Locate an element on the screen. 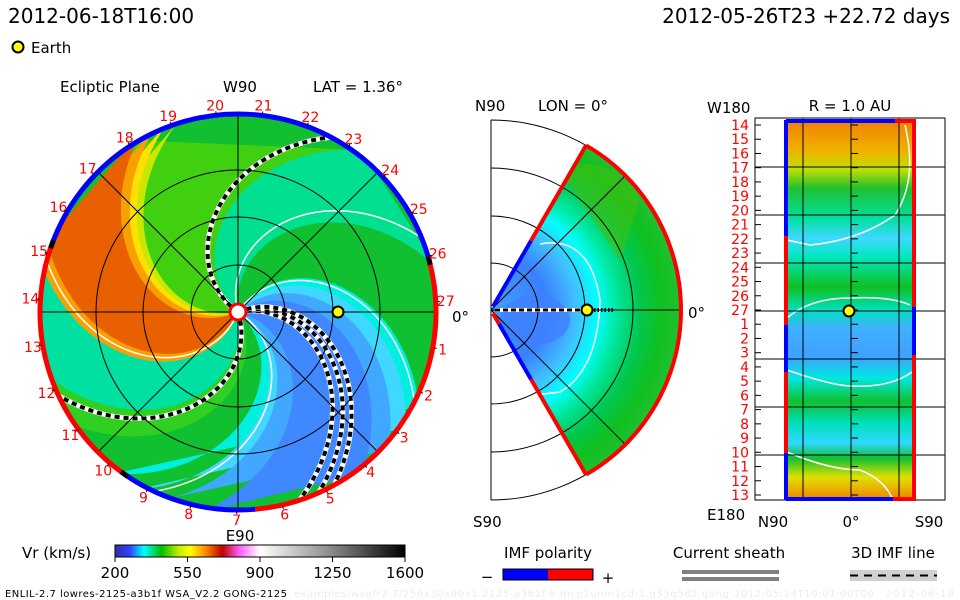 This screenshot has width=960, height=600. radius-top-left-label: W180 is located at coordinates (728, 108).